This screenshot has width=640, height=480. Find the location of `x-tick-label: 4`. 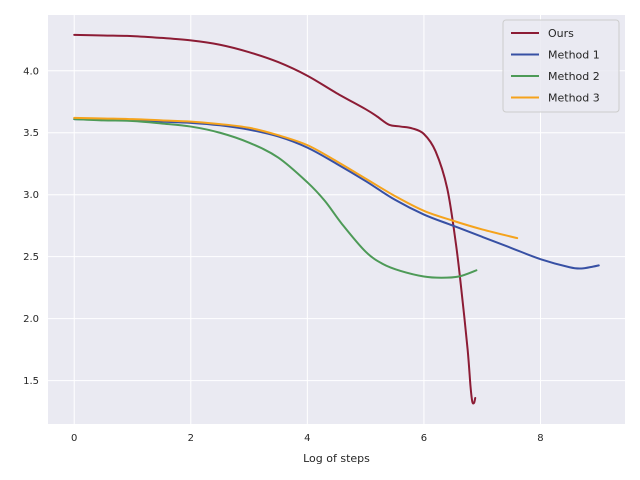

x-tick-label: 4 is located at coordinates (307, 438).